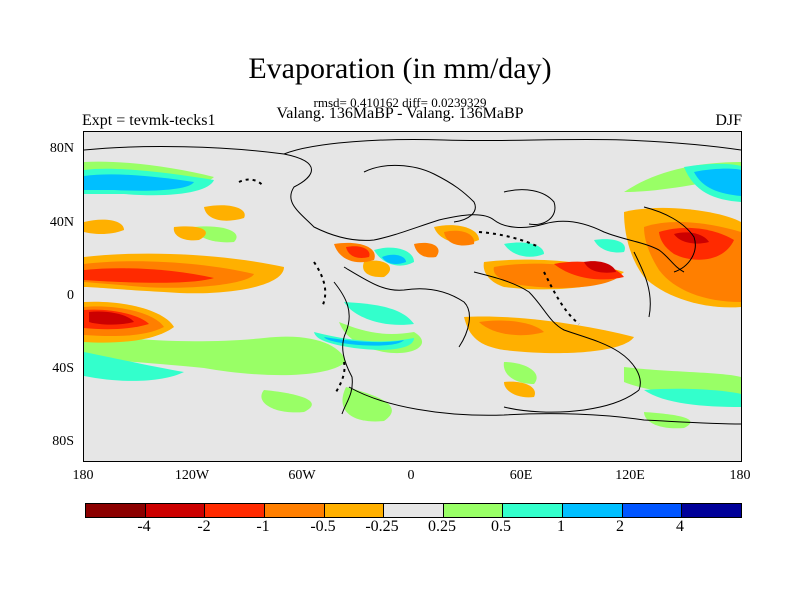  What do you see at coordinates (501, 526) in the screenshot?
I see `colorbar-label: 0.5` at bounding box center [501, 526].